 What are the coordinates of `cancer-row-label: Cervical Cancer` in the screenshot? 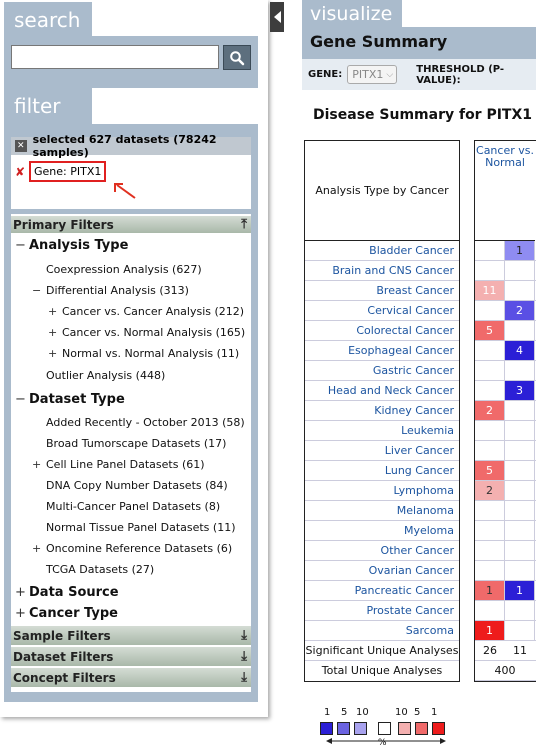 It's located at (382, 311).